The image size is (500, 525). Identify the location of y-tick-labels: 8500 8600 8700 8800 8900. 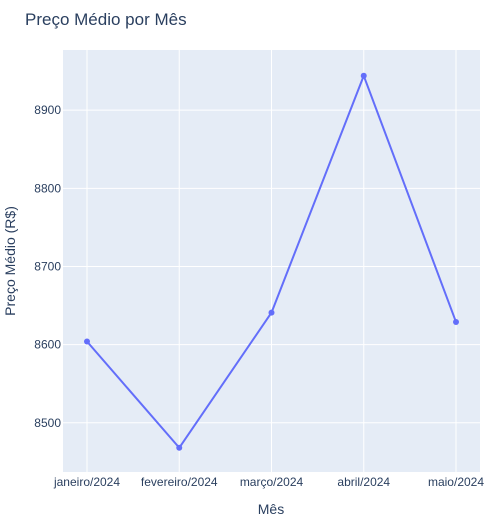
(47, 266).